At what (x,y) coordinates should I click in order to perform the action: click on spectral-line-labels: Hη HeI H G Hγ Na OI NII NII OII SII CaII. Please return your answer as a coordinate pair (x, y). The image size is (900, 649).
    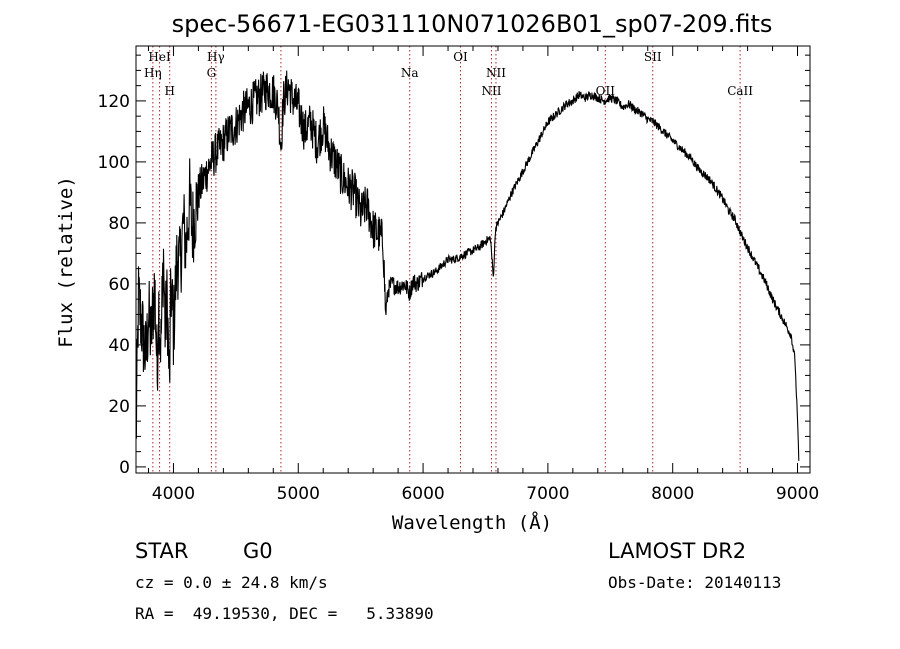
    Looking at the image, I should click on (448, 74).